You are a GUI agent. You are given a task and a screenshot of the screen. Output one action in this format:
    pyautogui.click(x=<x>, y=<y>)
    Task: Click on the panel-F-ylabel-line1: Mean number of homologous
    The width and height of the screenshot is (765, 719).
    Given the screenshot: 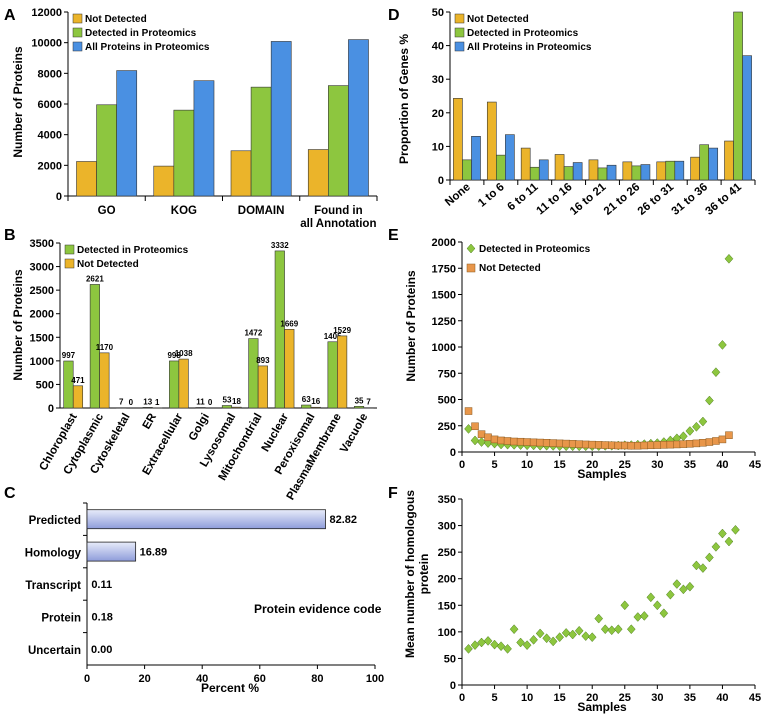 What is the action you would take?
    pyautogui.click(x=410, y=574)
    